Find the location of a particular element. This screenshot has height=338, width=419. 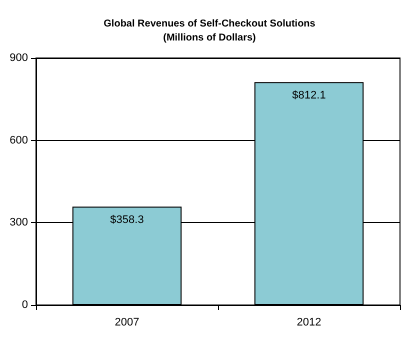

x-tick-label: 2007 is located at coordinates (127, 322).